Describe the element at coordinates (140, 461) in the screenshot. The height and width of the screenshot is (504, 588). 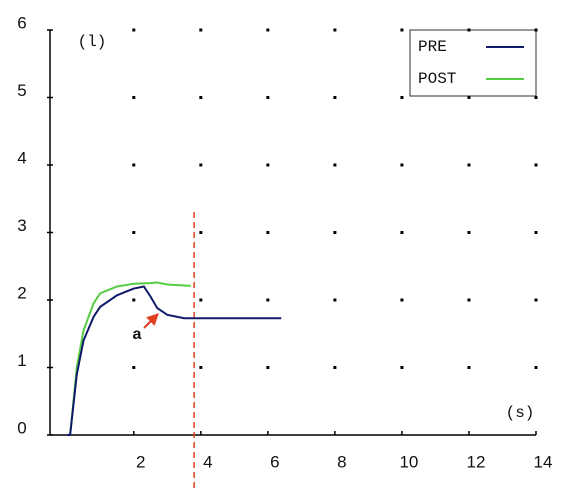
I see `x-tick-label: 2` at that location.